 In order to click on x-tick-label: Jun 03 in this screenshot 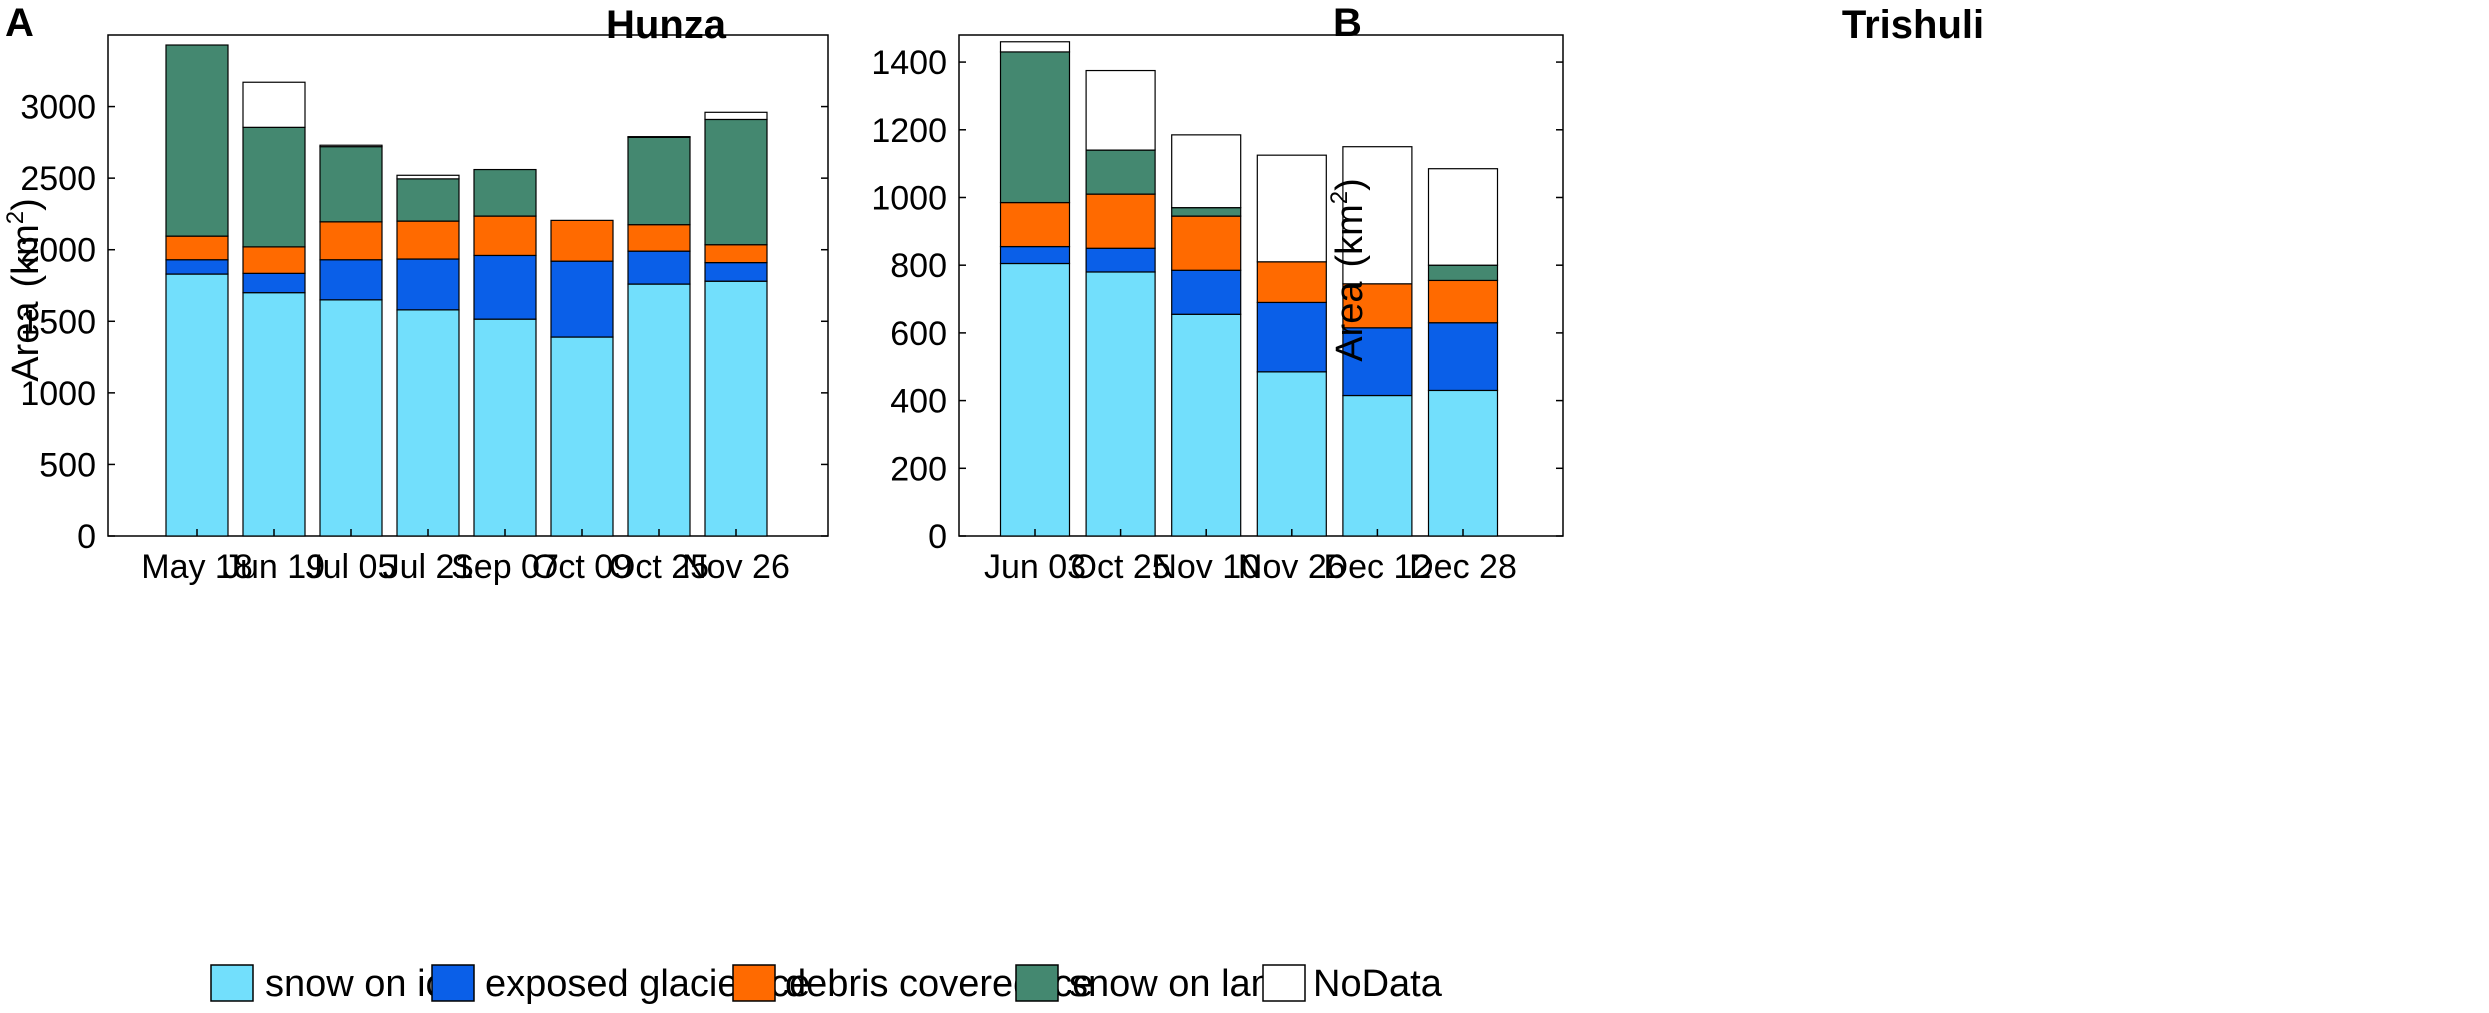, I will do `click(1035, 567)`.